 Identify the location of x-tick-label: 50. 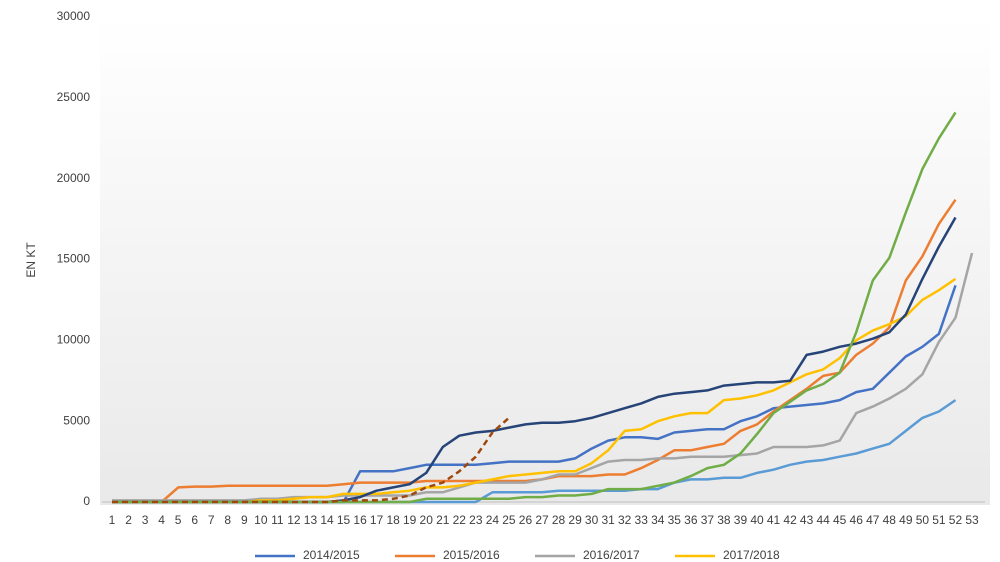
(923, 520).